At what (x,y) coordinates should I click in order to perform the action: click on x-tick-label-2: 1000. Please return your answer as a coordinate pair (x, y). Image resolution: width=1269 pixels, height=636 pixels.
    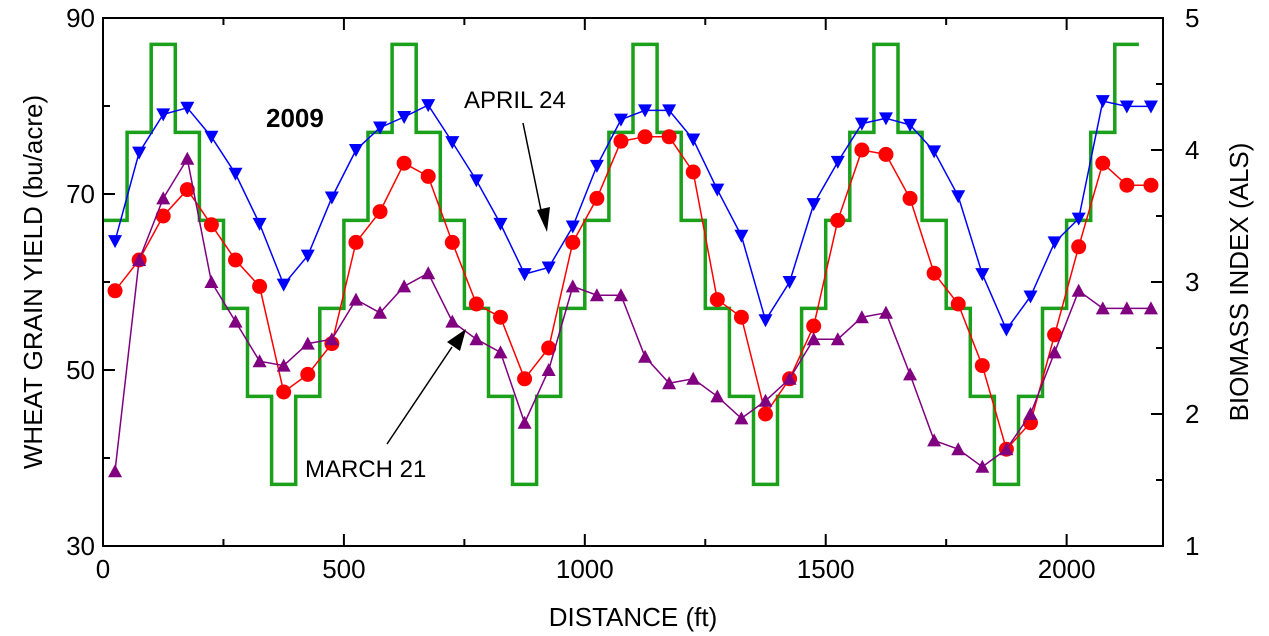
    Looking at the image, I should click on (585, 569).